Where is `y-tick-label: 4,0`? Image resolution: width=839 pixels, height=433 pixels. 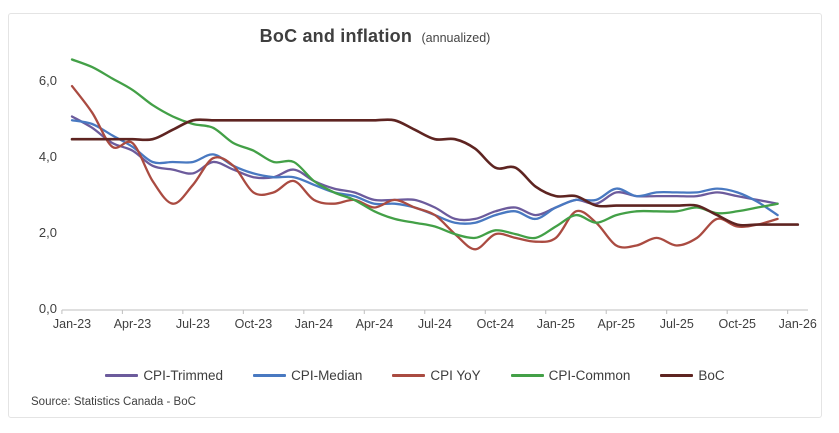
y-tick-label: 4,0 is located at coordinates (47, 157).